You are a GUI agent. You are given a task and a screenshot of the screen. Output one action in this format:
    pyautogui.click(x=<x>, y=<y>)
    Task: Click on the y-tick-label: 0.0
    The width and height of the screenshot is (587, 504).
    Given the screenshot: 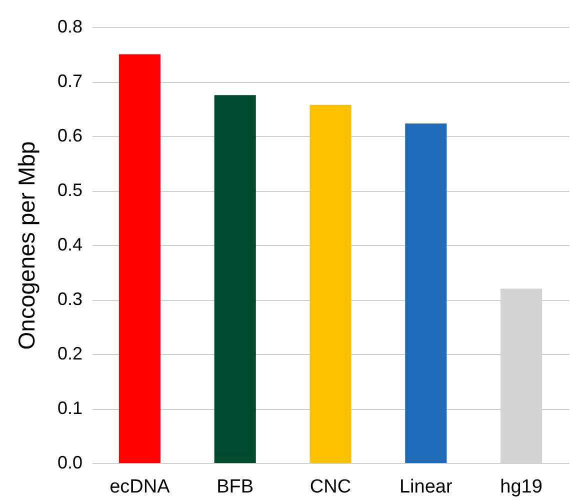 What is the action you would take?
    pyautogui.click(x=69, y=462)
    